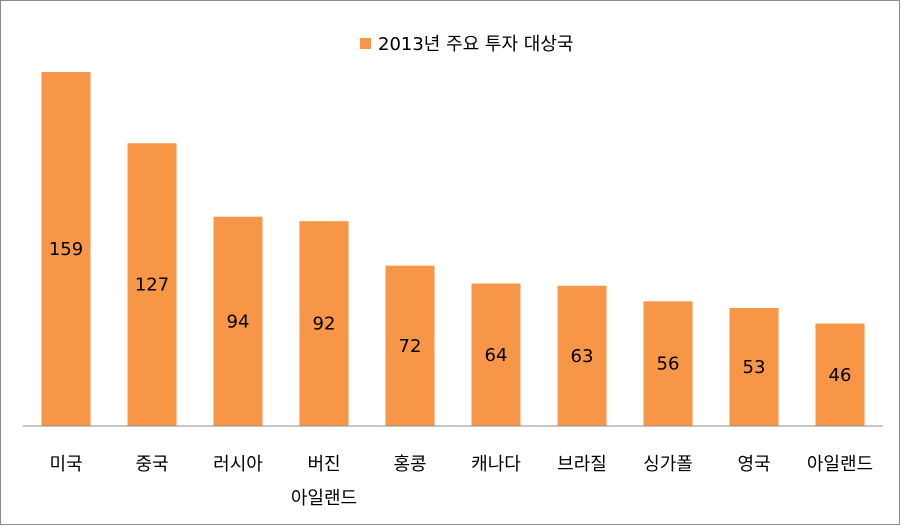  Describe the element at coordinates (582, 464) in the screenshot. I see `x-tick-label: 브라질` at that location.